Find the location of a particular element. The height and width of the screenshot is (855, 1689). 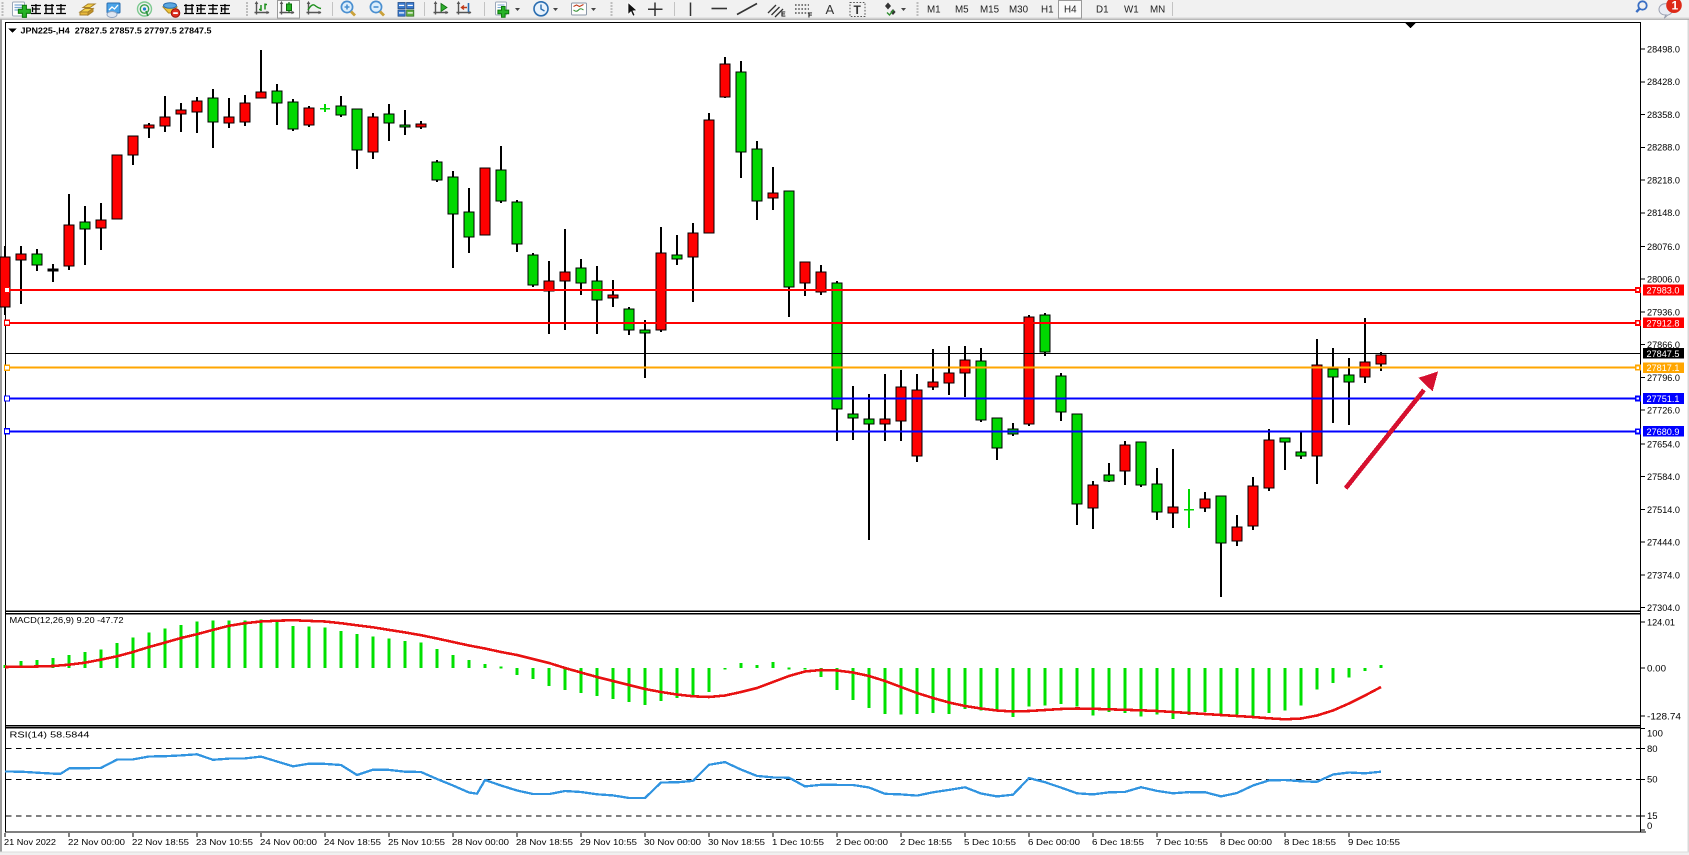

svg-text: 27514.0 is located at coordinates (1663, 510).